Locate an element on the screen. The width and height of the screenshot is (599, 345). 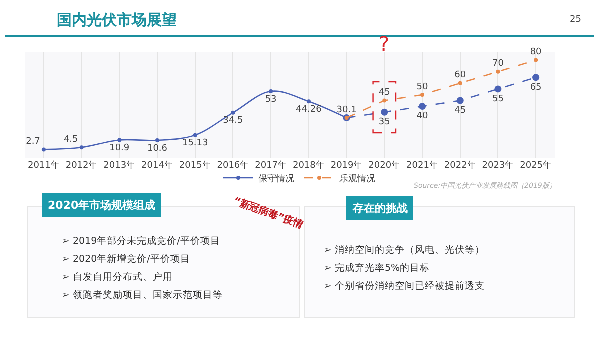
x-tick-label: 2023年 is located at coordinates (498, 165).